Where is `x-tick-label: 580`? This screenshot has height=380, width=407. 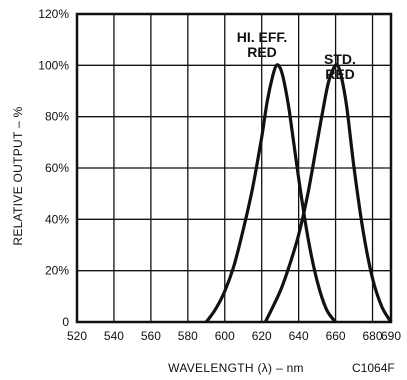
x-tick-label: 580 is located at coordinates (188, 336).